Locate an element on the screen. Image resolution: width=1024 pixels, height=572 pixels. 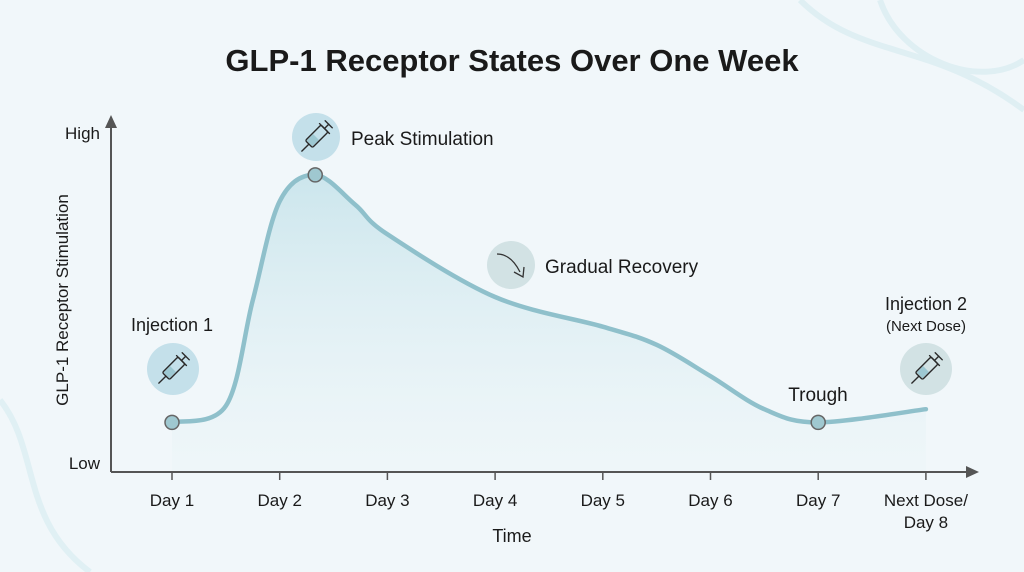
x-tick-label: Day 2 is located at coordinates (279, 500).